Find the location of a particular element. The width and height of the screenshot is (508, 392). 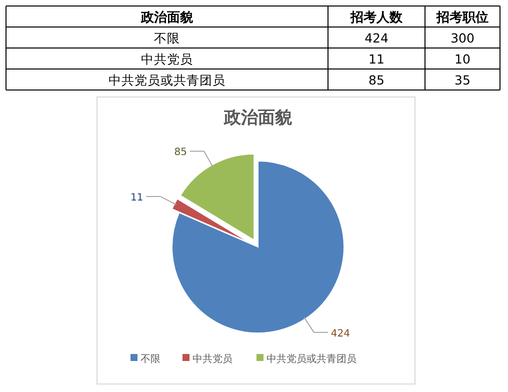

text: 招考人数 is located at coordinates (377, 18).